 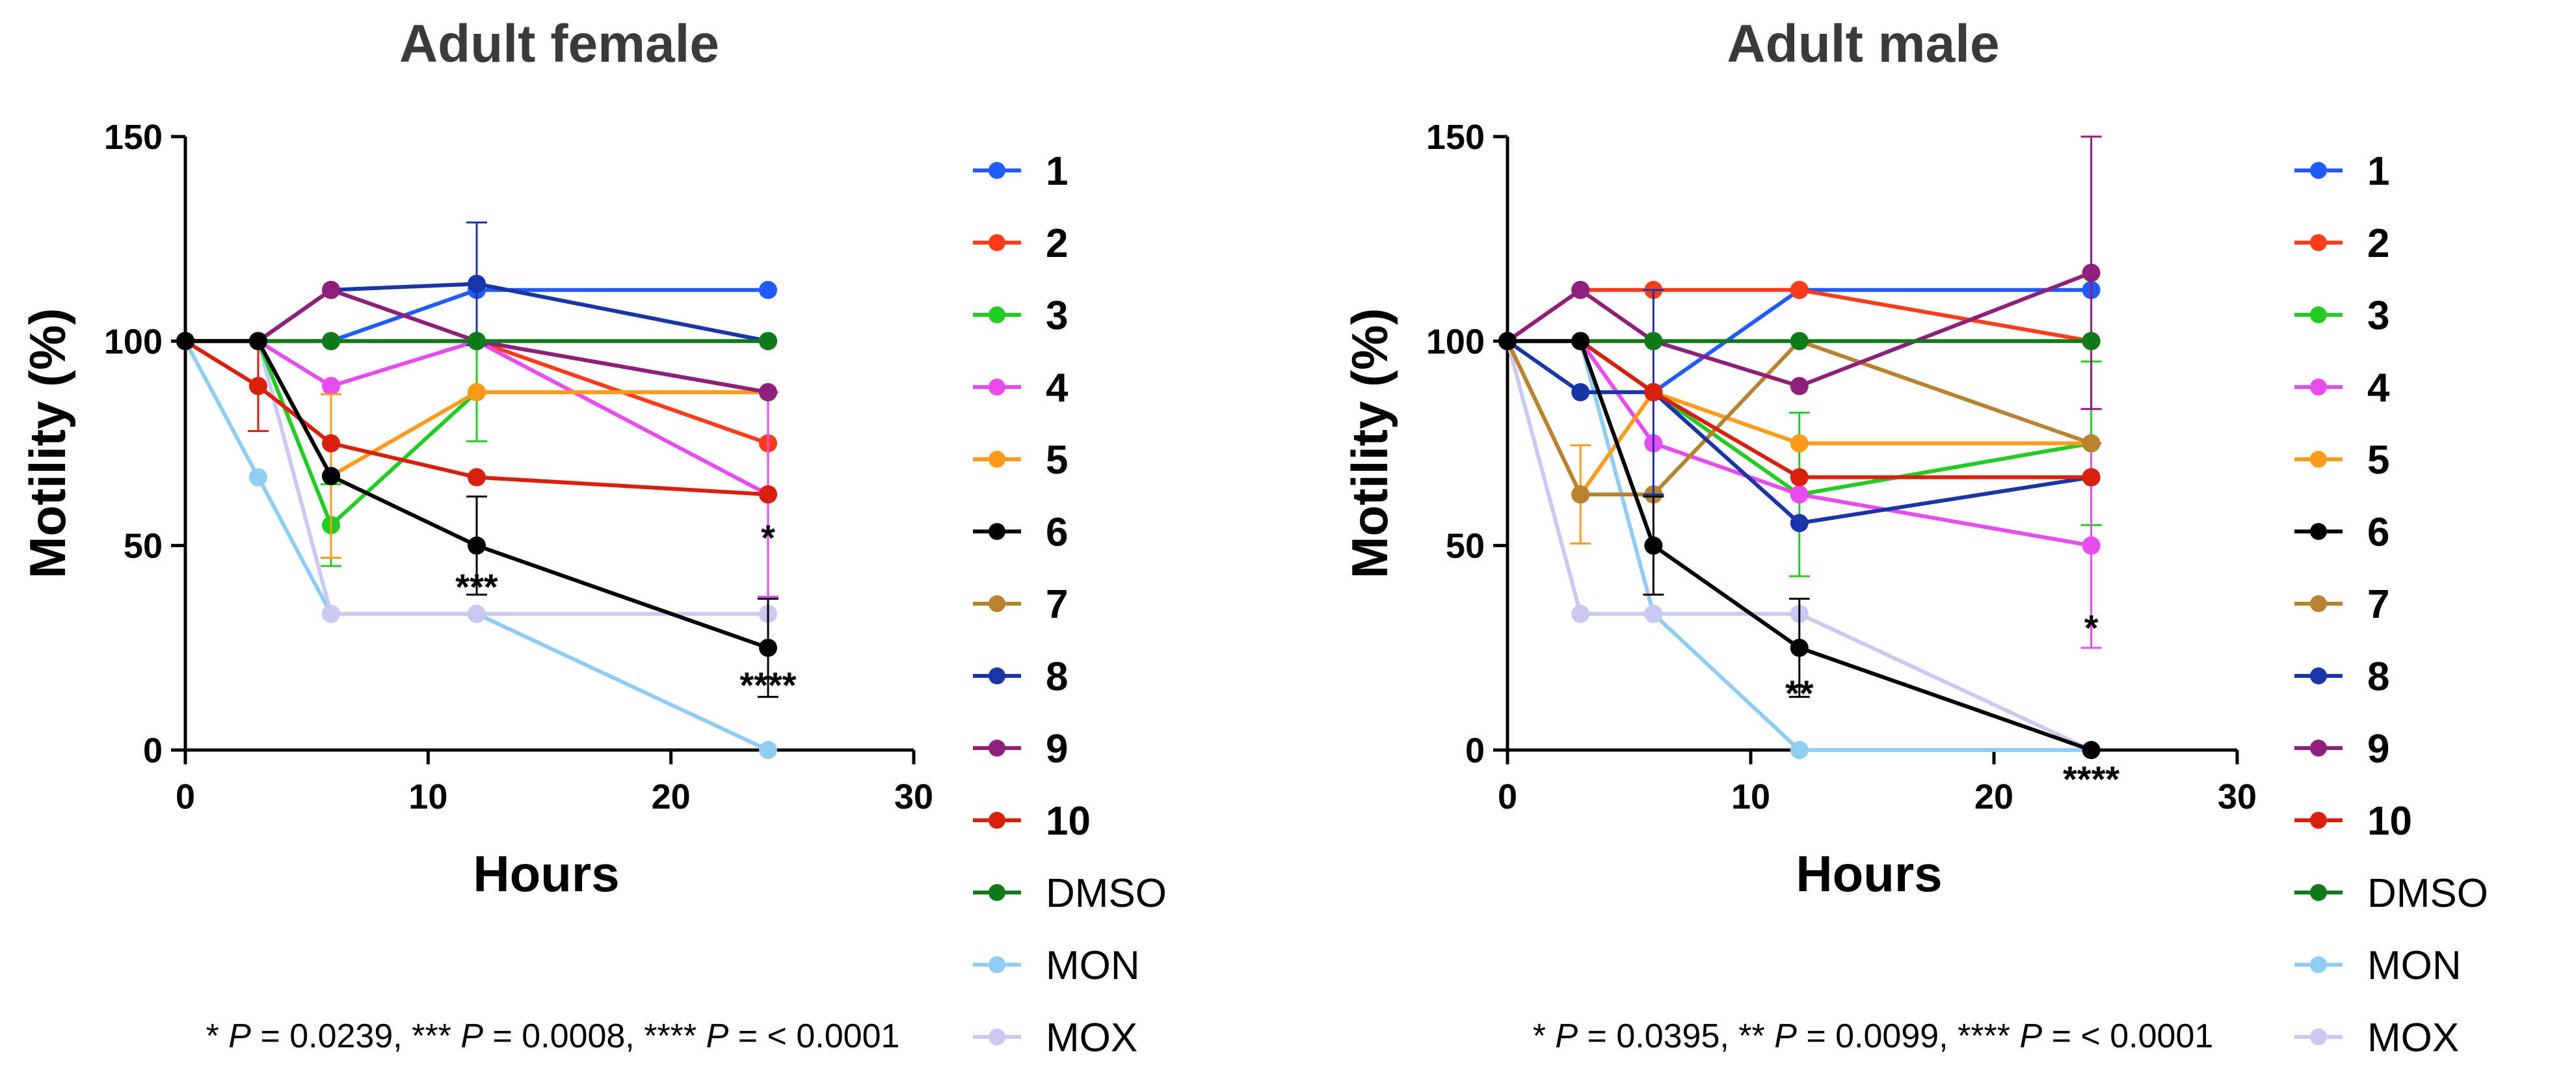 I want to click on footnote-part: *, so click(x=1544, y=1036).